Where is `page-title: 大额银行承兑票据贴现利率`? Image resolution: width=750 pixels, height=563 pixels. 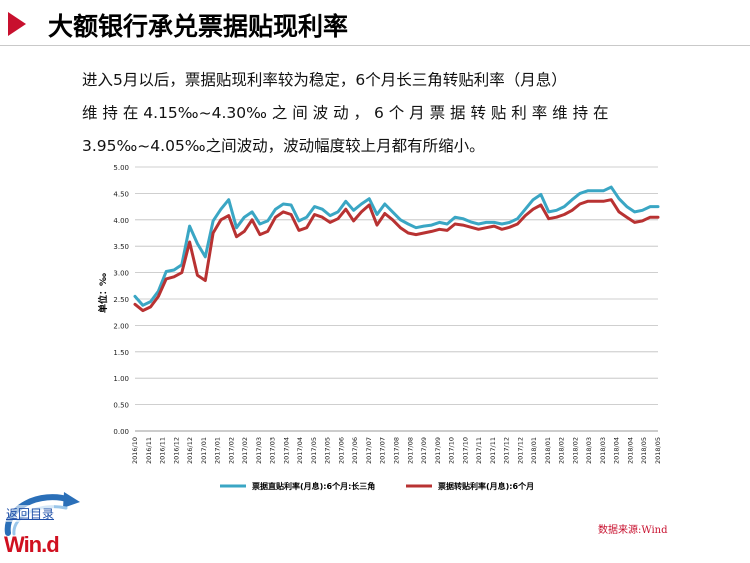 page-title: 大额银行承兑票据贴现利率 is located at coordinates (198, 26).